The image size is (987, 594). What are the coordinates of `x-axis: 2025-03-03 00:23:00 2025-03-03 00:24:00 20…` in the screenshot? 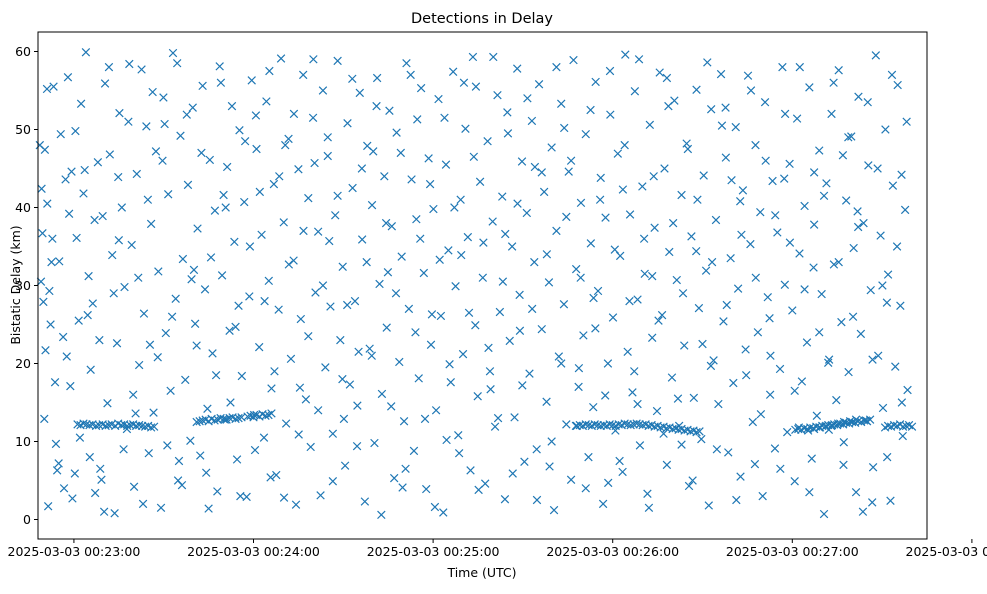 It's located at (497, 549).